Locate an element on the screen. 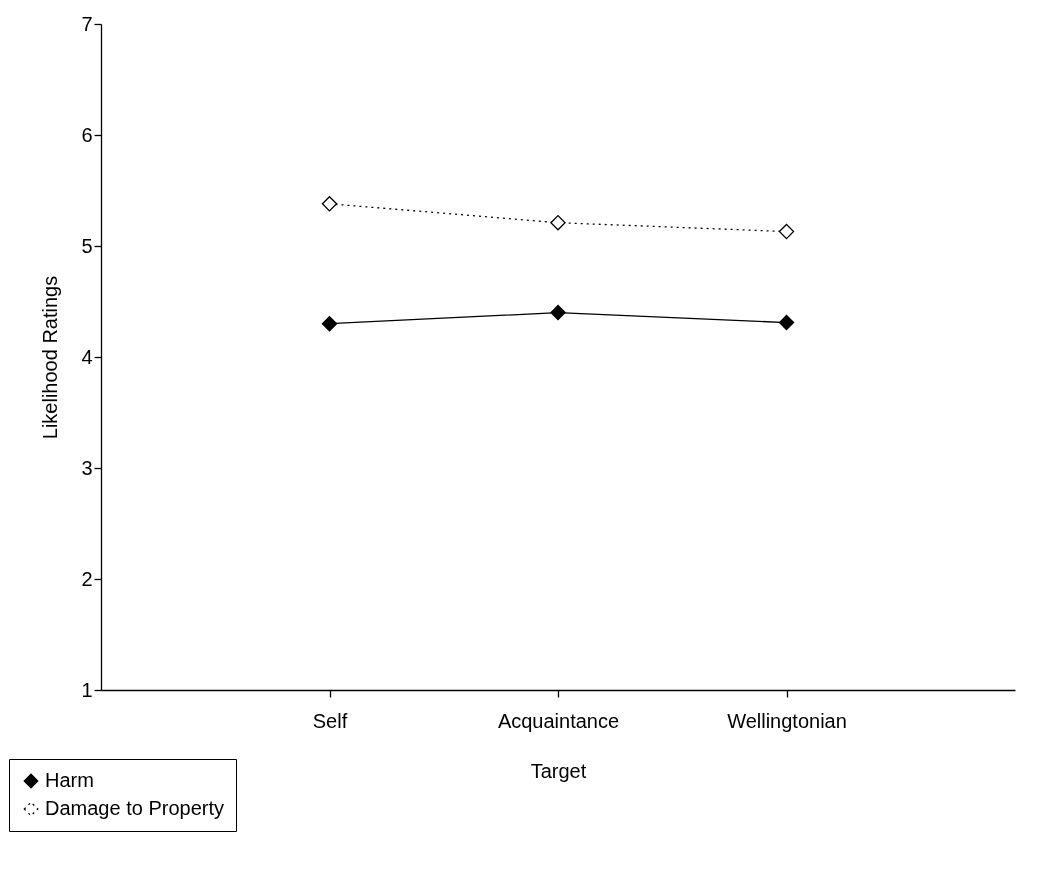 This screenshot has width=1043, height=886. legend-label: Harm is located at coordinates (69, 780).